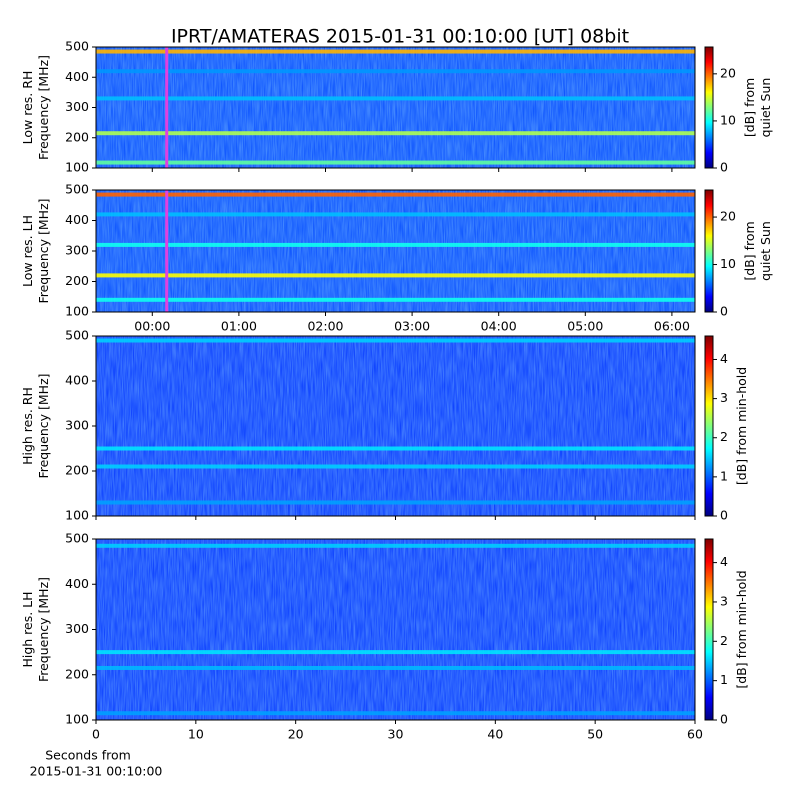 The height and width of the screenshot is (800, 800). I want to click on x-axis-label: 2015-01-31 00:10:00, so click(96, 771).